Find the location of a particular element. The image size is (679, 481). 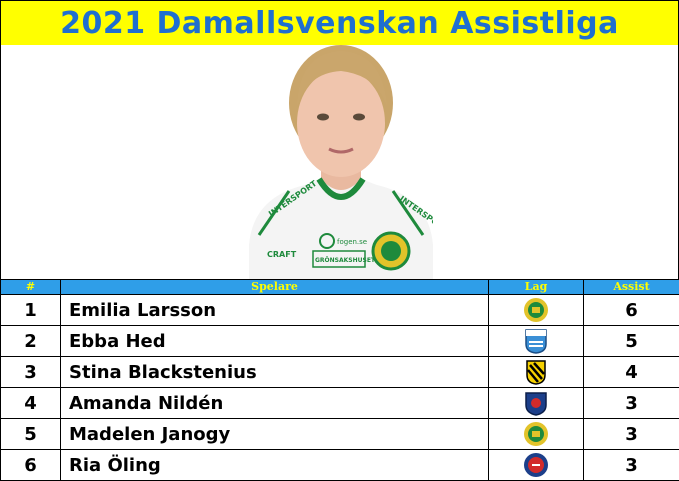

rank-cell: 2 is located at coordinates (30, 341).